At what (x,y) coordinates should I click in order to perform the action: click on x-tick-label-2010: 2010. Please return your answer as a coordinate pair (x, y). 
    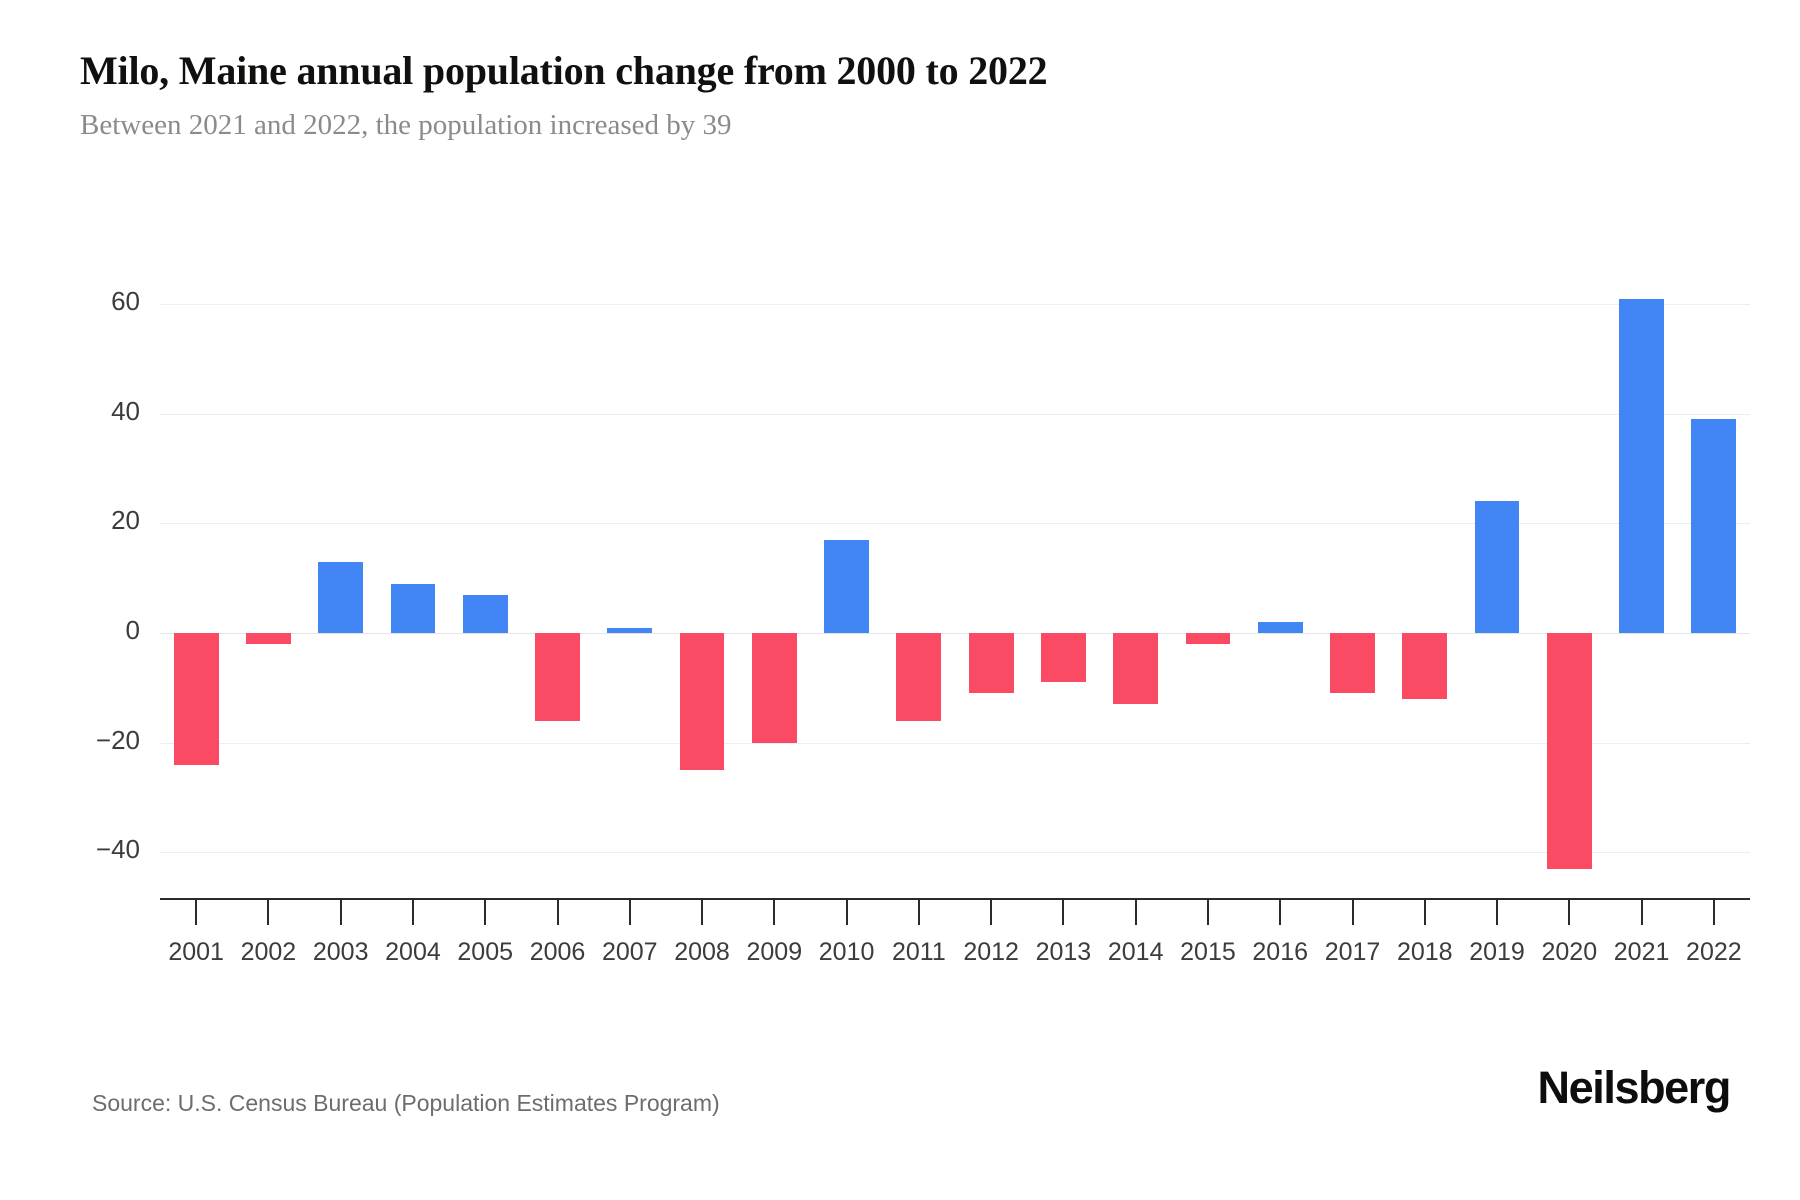
    Looking at the image, I should click on (846, 952).